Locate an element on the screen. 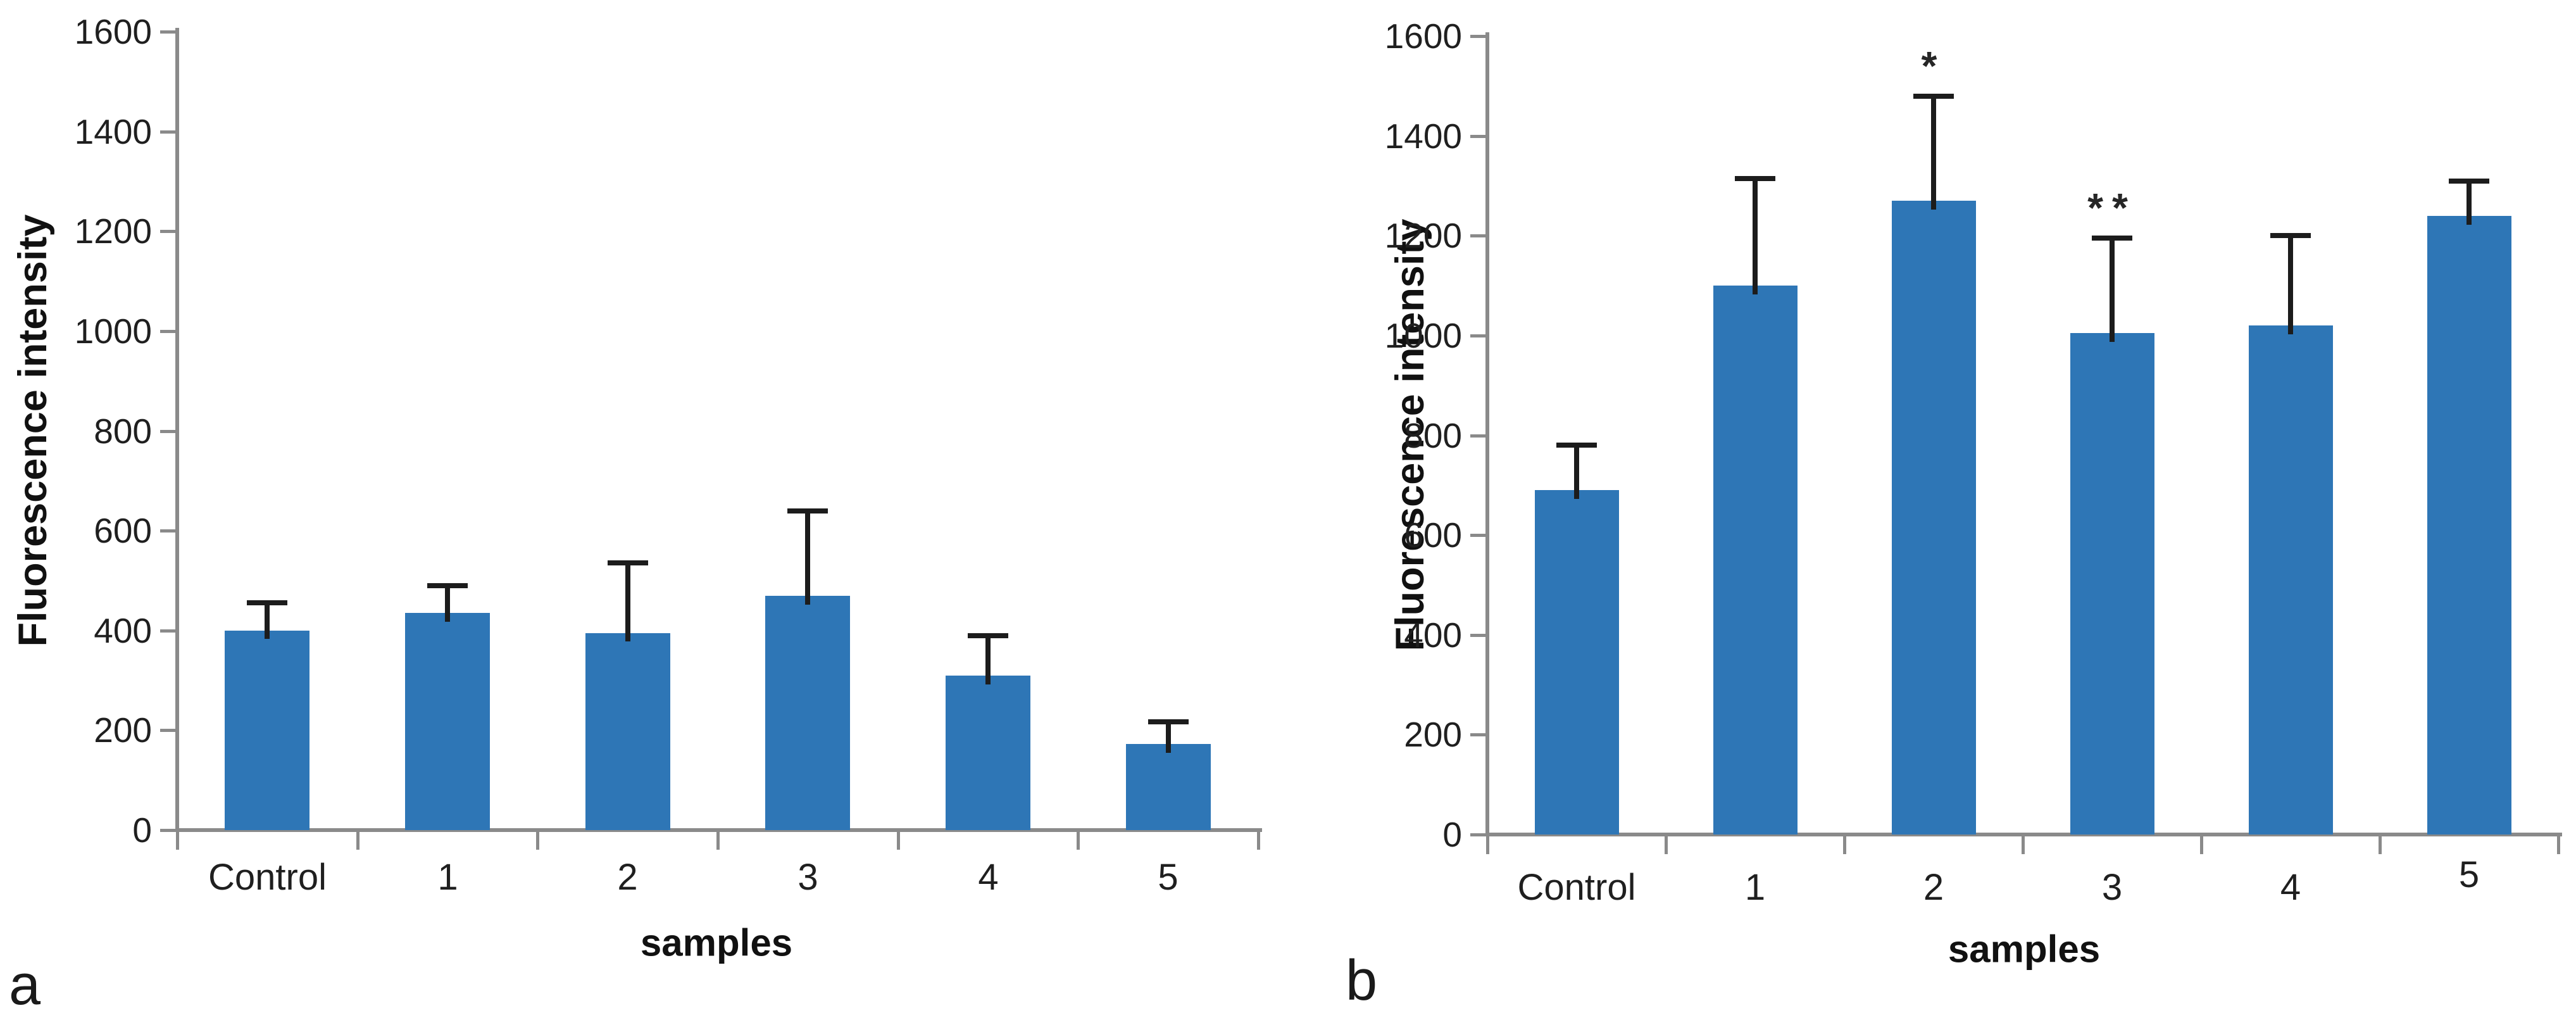  y-tick-label-panel-a: 1000 is located at coordinates (113, 331).